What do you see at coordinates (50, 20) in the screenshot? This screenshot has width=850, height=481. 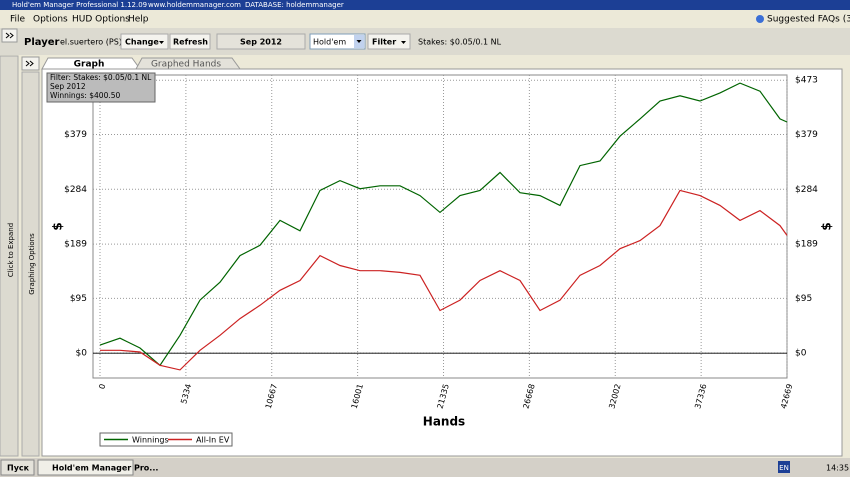 I see `menu-item: Options` at bounding box center [50, 20].